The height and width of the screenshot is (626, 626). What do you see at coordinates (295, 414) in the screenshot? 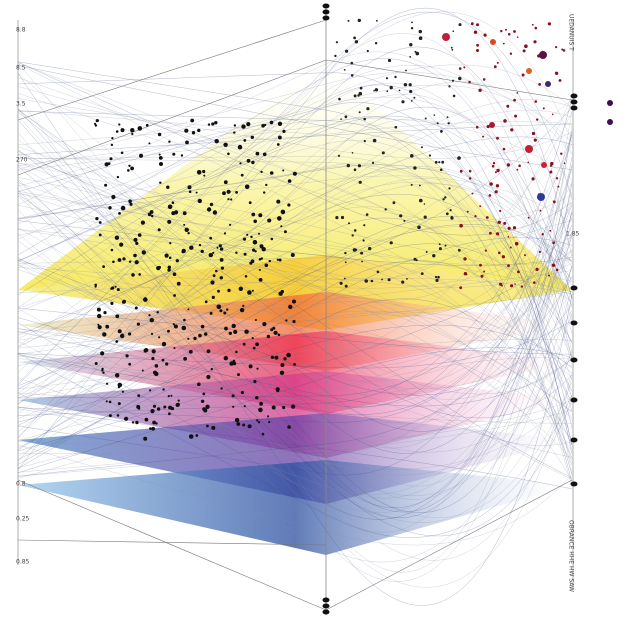
I see `layer-plane` at bounding box center [295, 414].